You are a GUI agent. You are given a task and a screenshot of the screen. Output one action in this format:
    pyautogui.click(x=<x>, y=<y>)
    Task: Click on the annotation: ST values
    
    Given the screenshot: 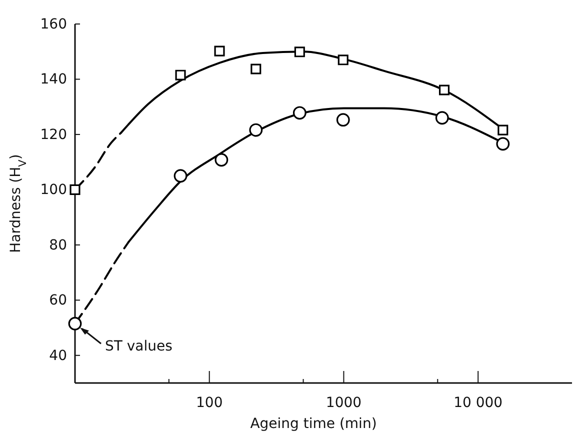 What is the action you would take?
    pyautogui.click(x=138, y=346)
    